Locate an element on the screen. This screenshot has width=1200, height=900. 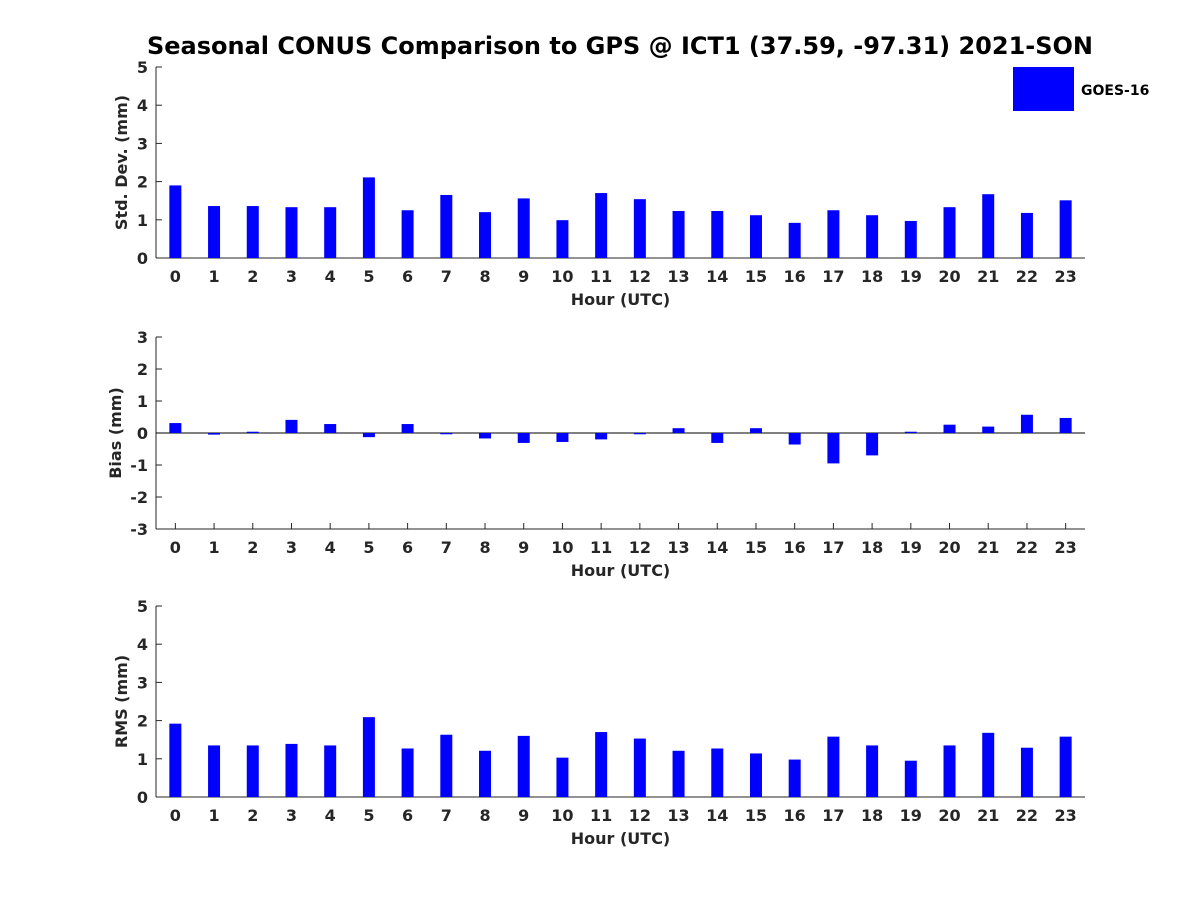
x-tick-label: 7 is located at coordinates (446, 815).